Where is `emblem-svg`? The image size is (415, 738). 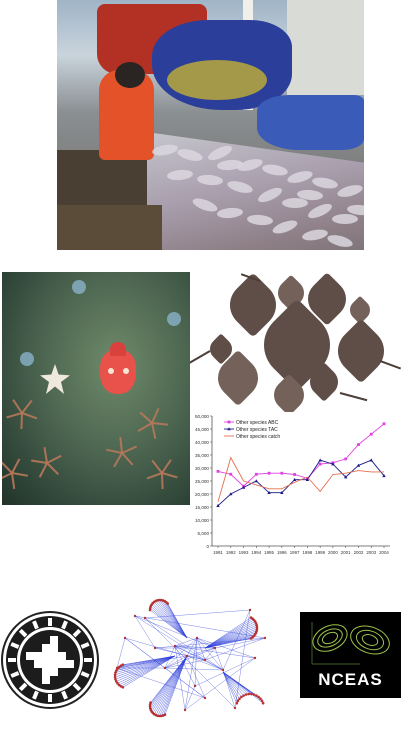
emblem-svg is located at coordinates (50, 660).